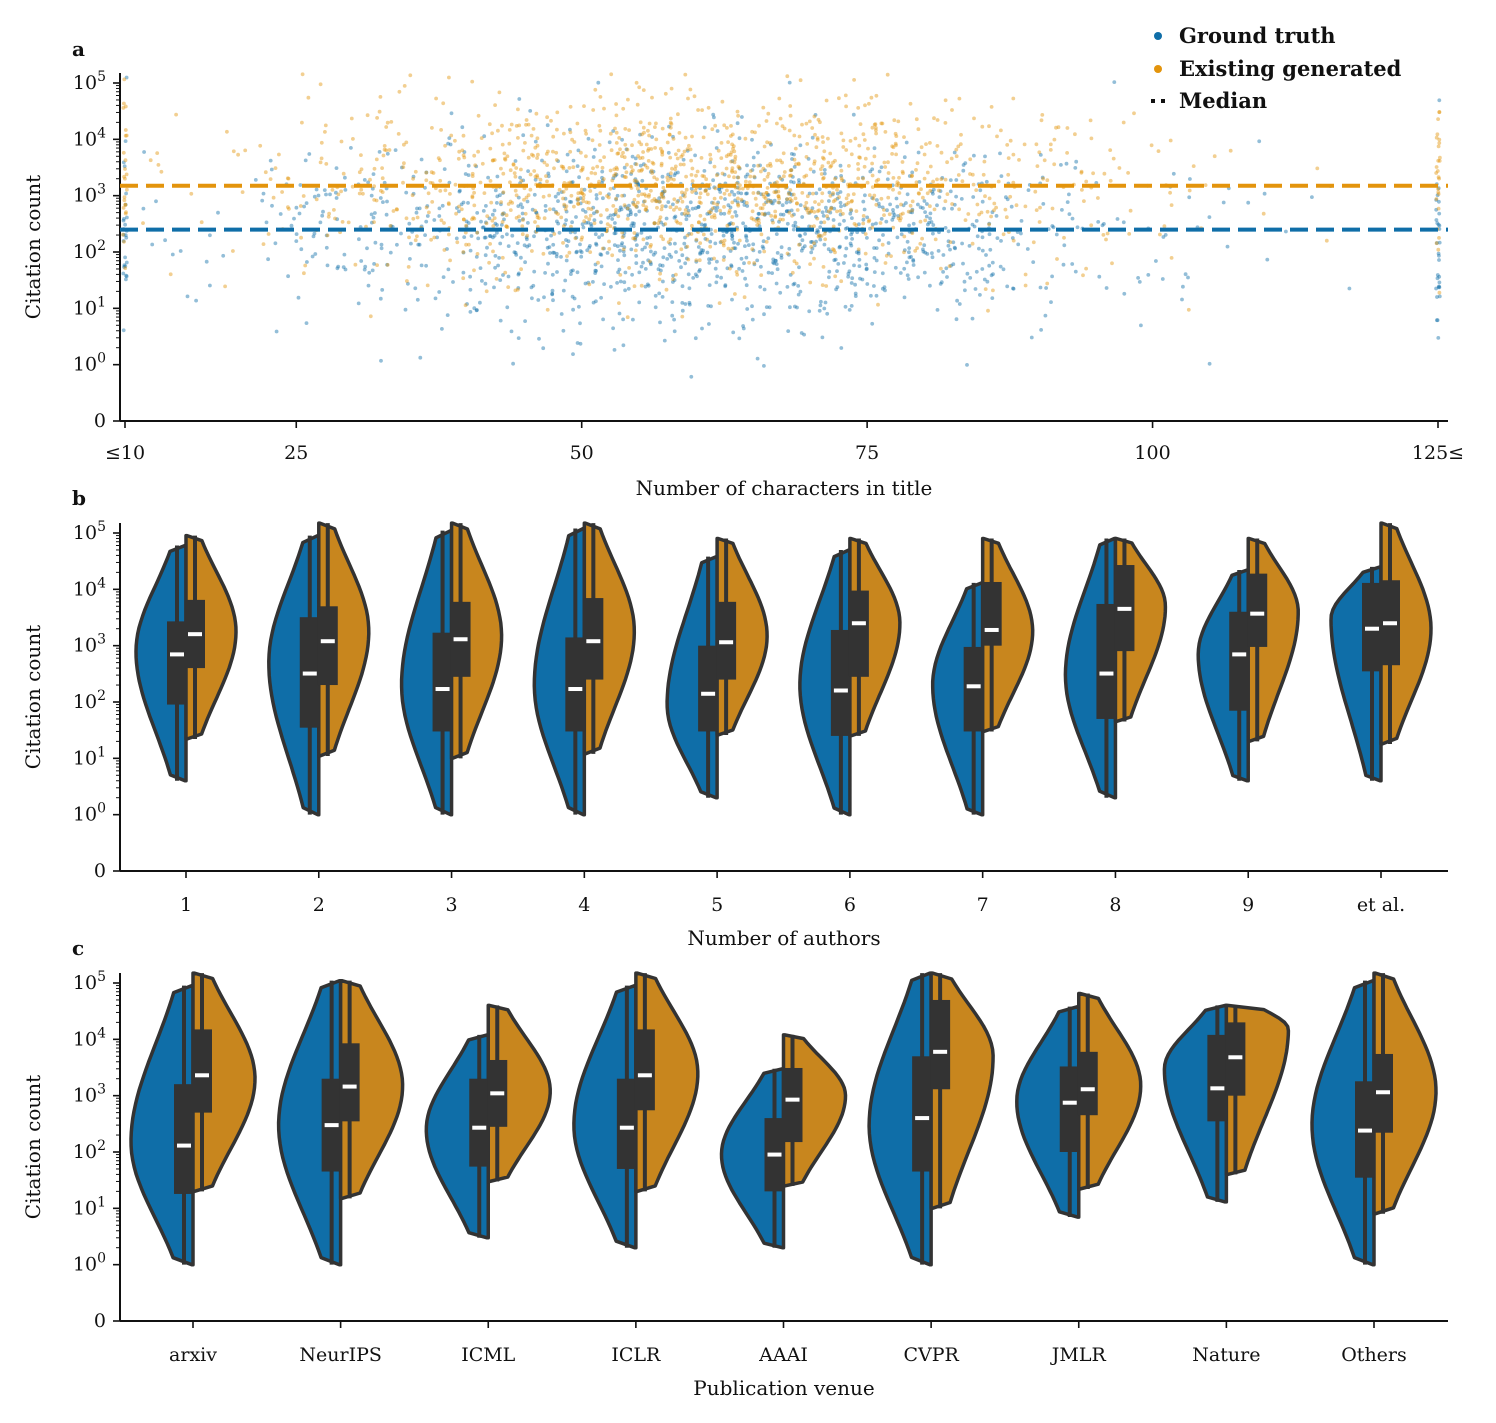 This screenshot has height=1423, width=1496. I want to click on x-tick-label: 9, so click(1248, 905).